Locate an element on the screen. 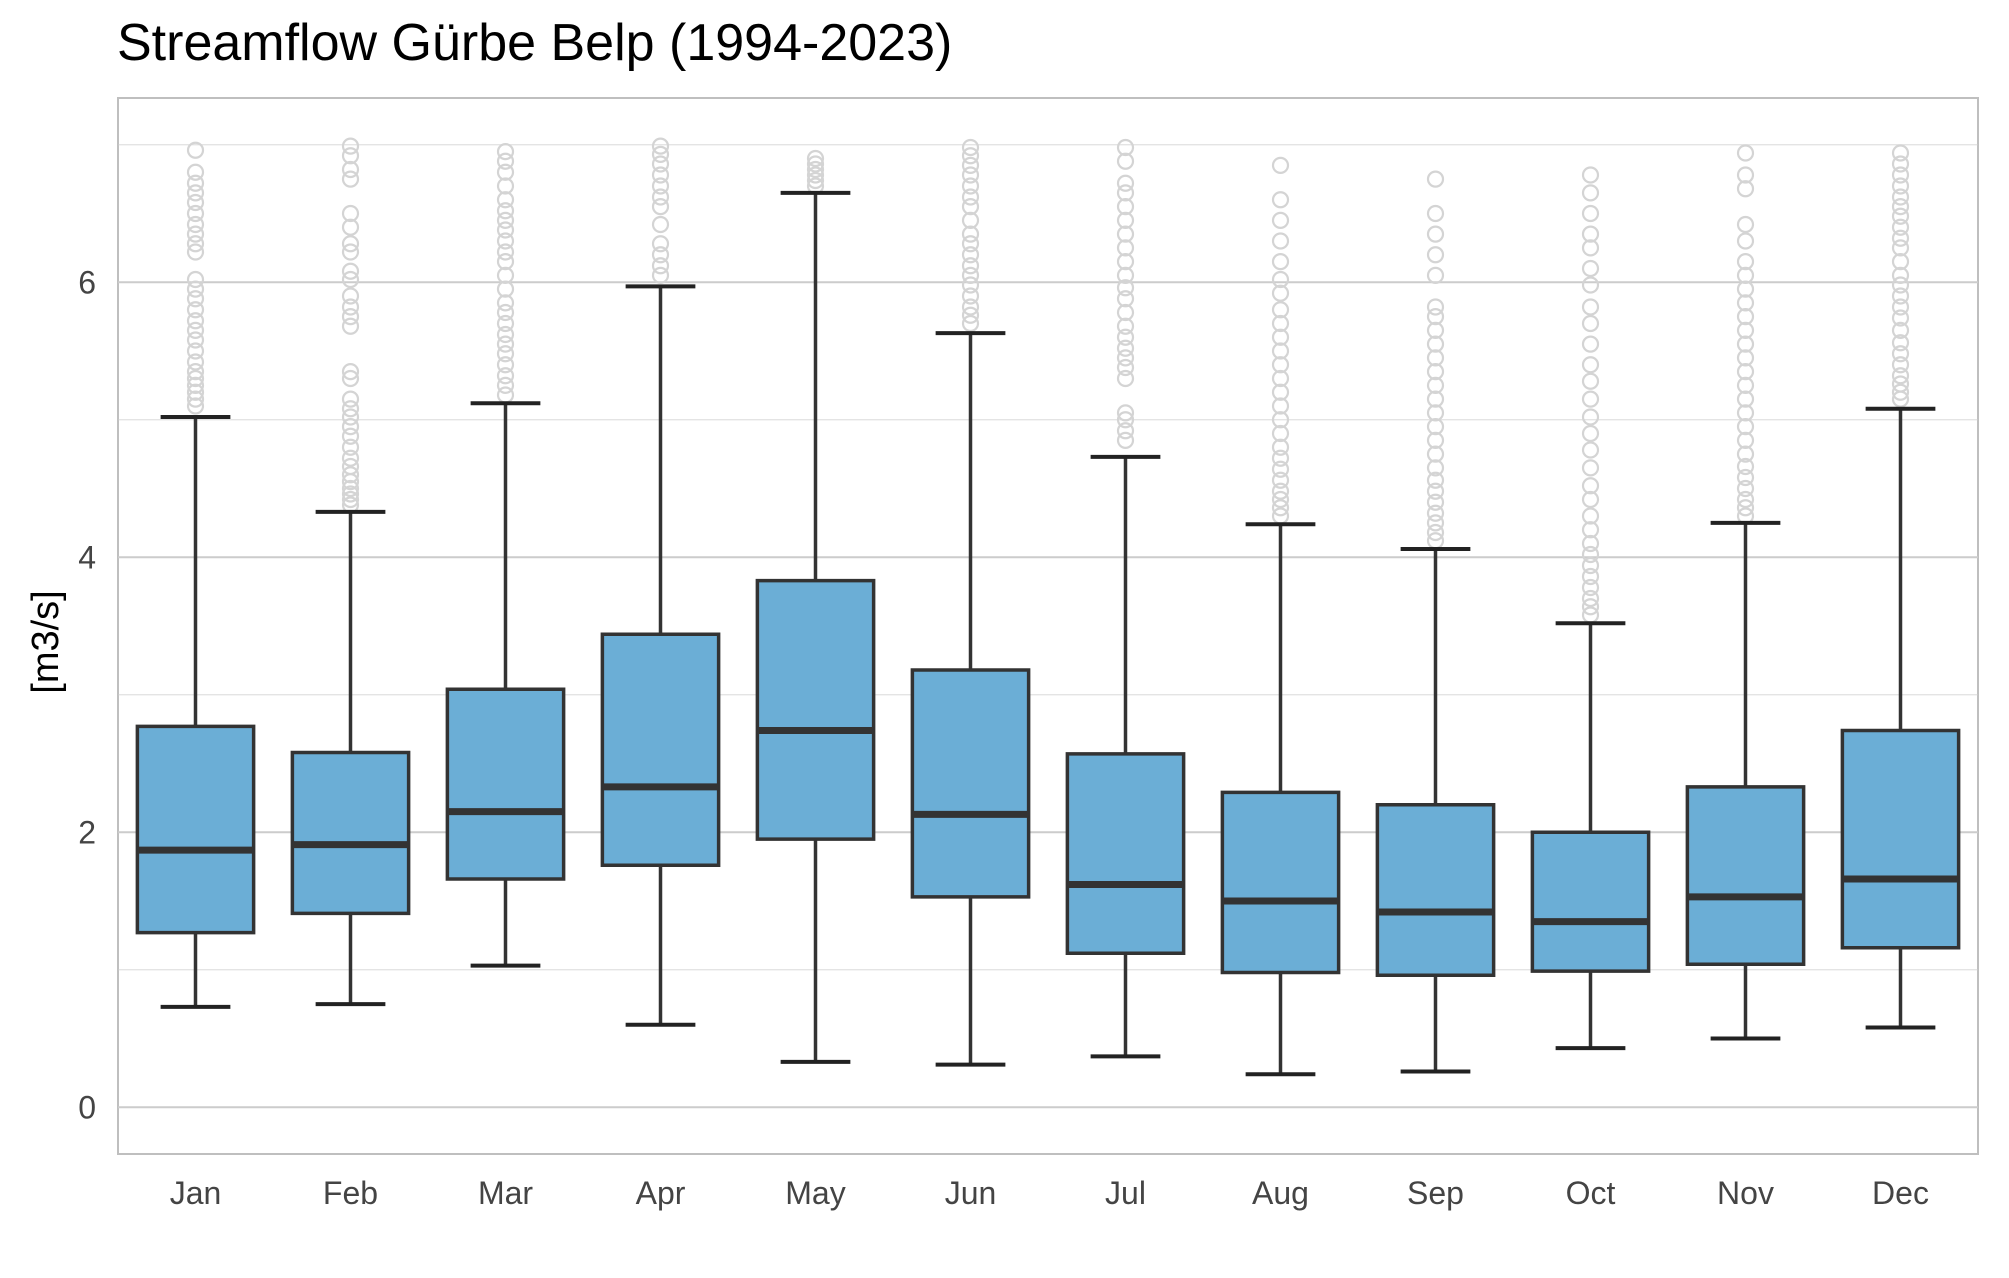 This screenshot has width=2009, height=1278. y-tick-labels: 0 2 4 6 is located at coordinates (87, 694).